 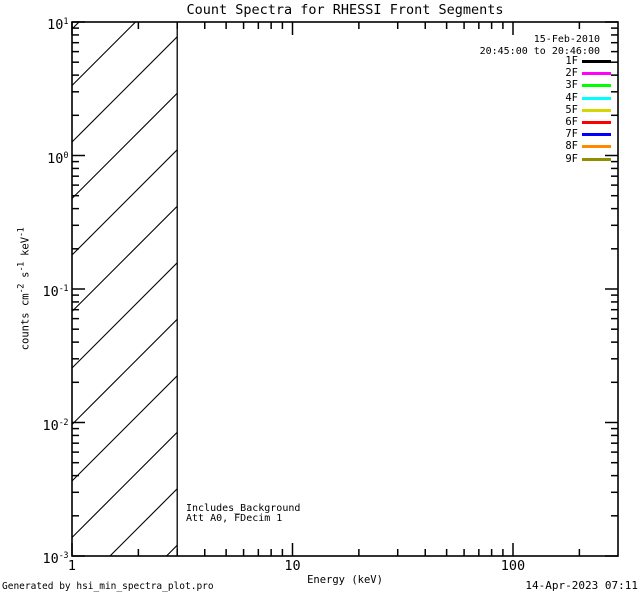 What do you see at coordinates (55, 559) in the screenshot?
I see `y-tick-label: 10⁻³` at bounding box center [55, 559].